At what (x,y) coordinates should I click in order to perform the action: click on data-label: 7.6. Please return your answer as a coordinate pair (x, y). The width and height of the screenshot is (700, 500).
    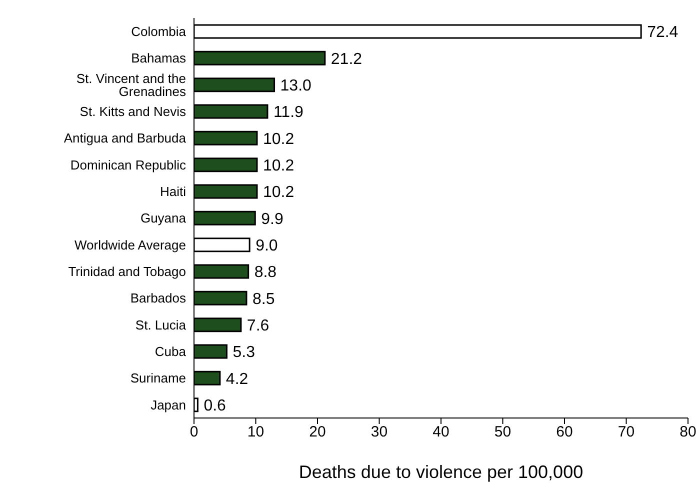
    Looking at the image, I should click on (258, 326).